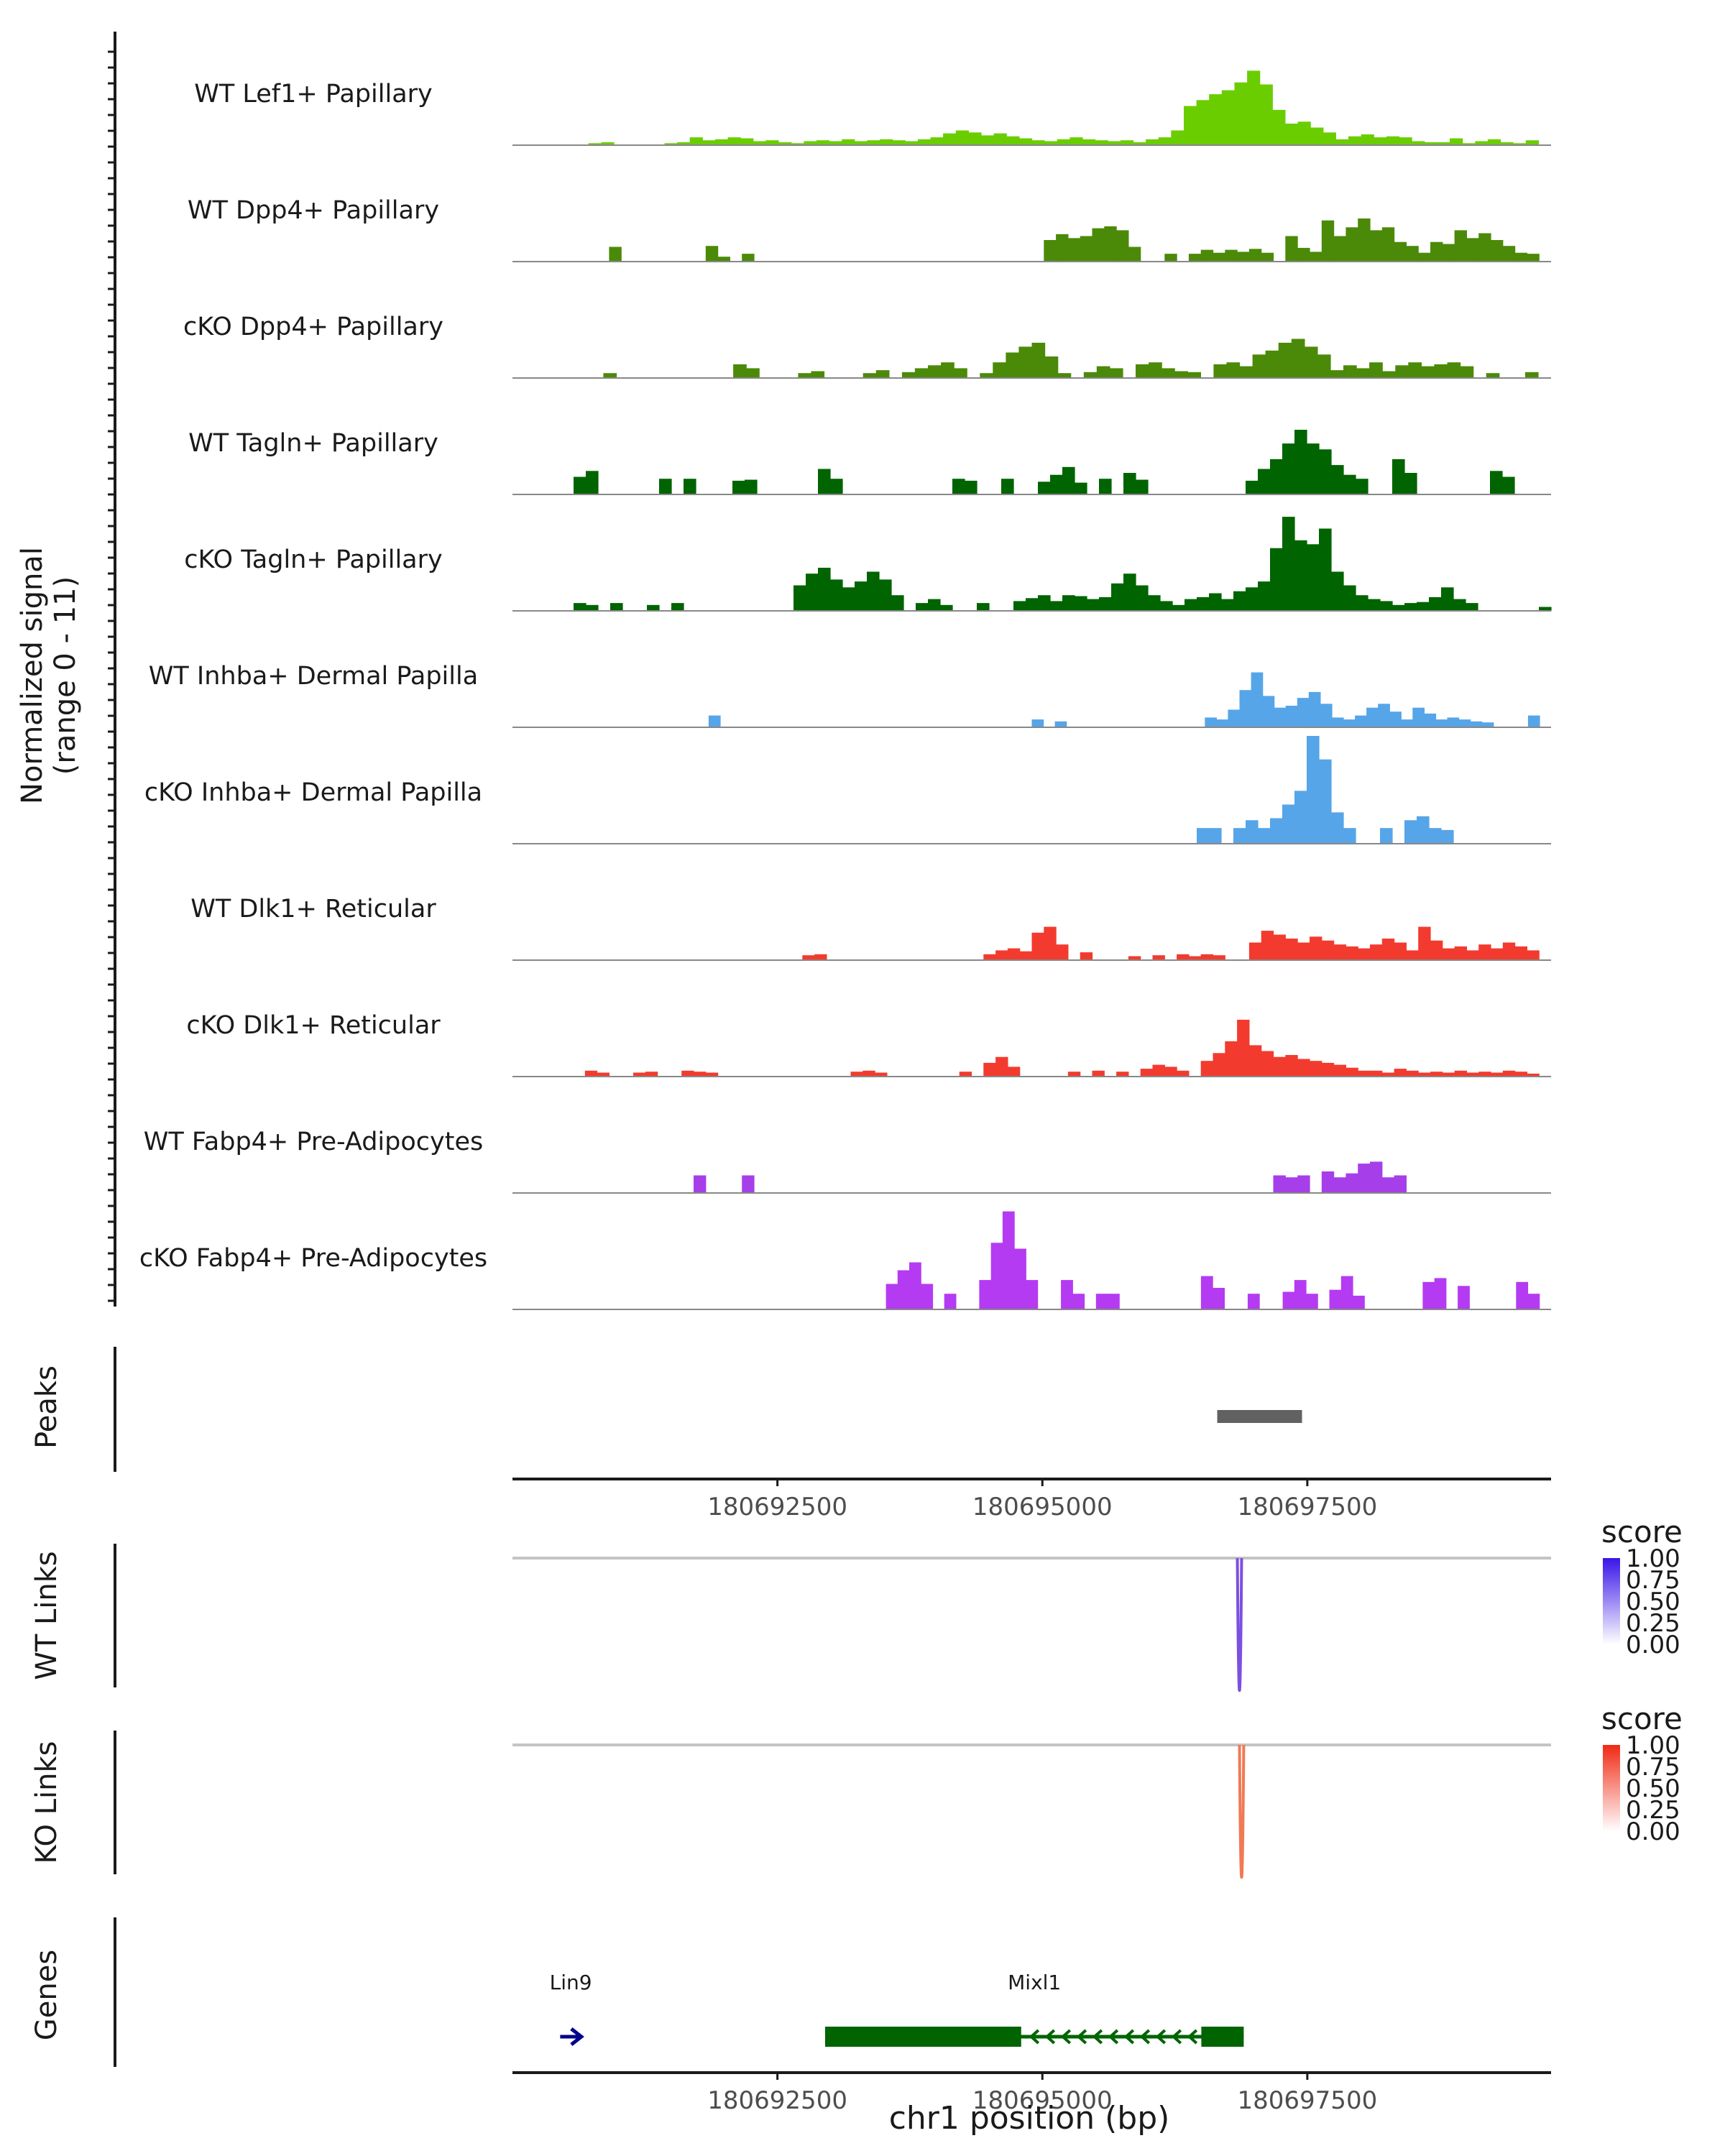  What do you see at coordinates (1029, 2118) in the screenshot?
I see `x-axis-title: chr1 position (bp)` at bounding box center [1029, 2118].